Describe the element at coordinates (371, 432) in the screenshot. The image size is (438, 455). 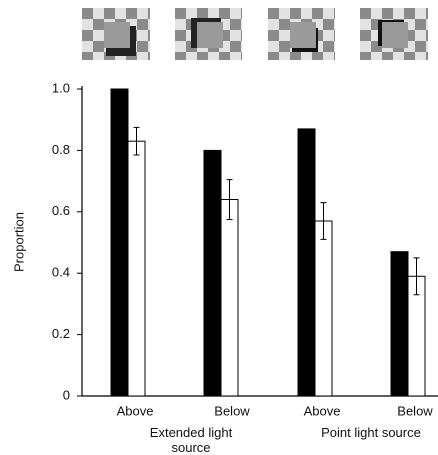
I see `group-label: Point light source` at that location.